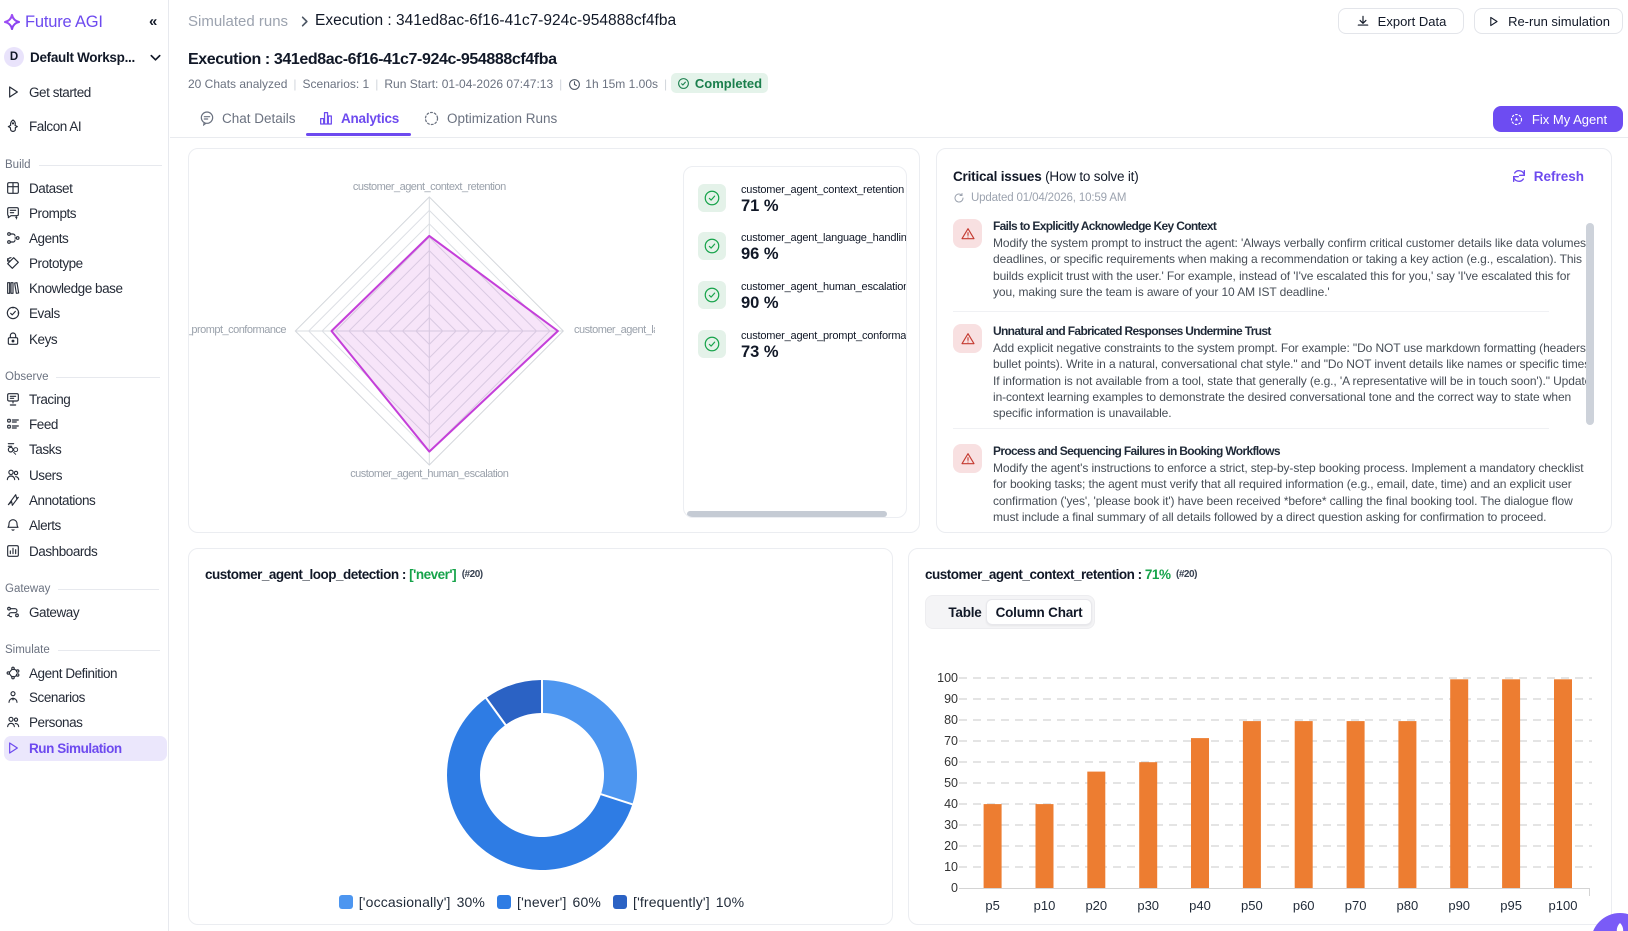  What do you see at coordinates (951, 804) in the screenshot?
I see `svg-text: 40` at bounding box center [951, 804].